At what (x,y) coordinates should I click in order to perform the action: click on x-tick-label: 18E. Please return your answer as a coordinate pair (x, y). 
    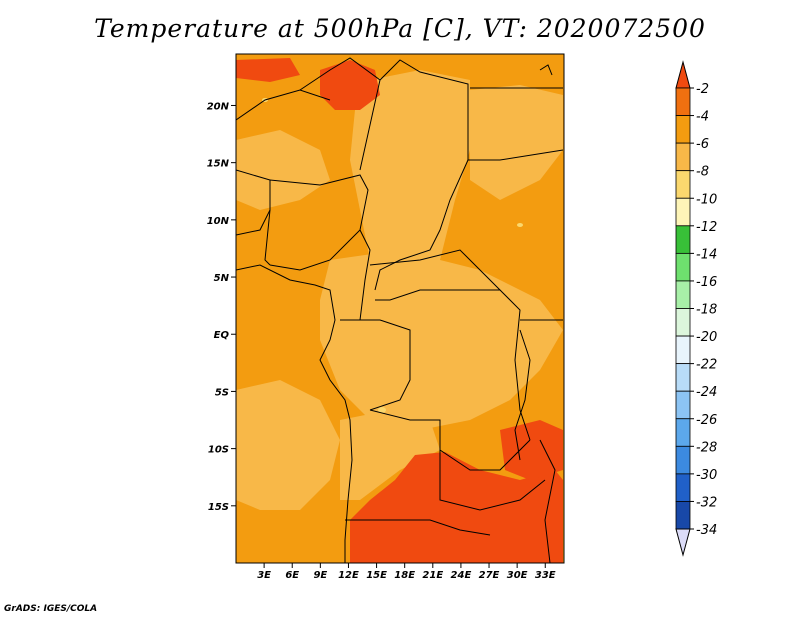
    Looking at the image, I should click on (404, 575).